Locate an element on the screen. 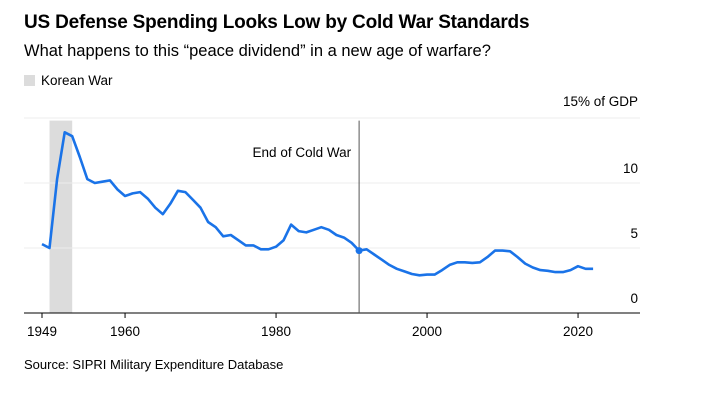  x-tick-label: 1980 is located at coordinates (276, 331).